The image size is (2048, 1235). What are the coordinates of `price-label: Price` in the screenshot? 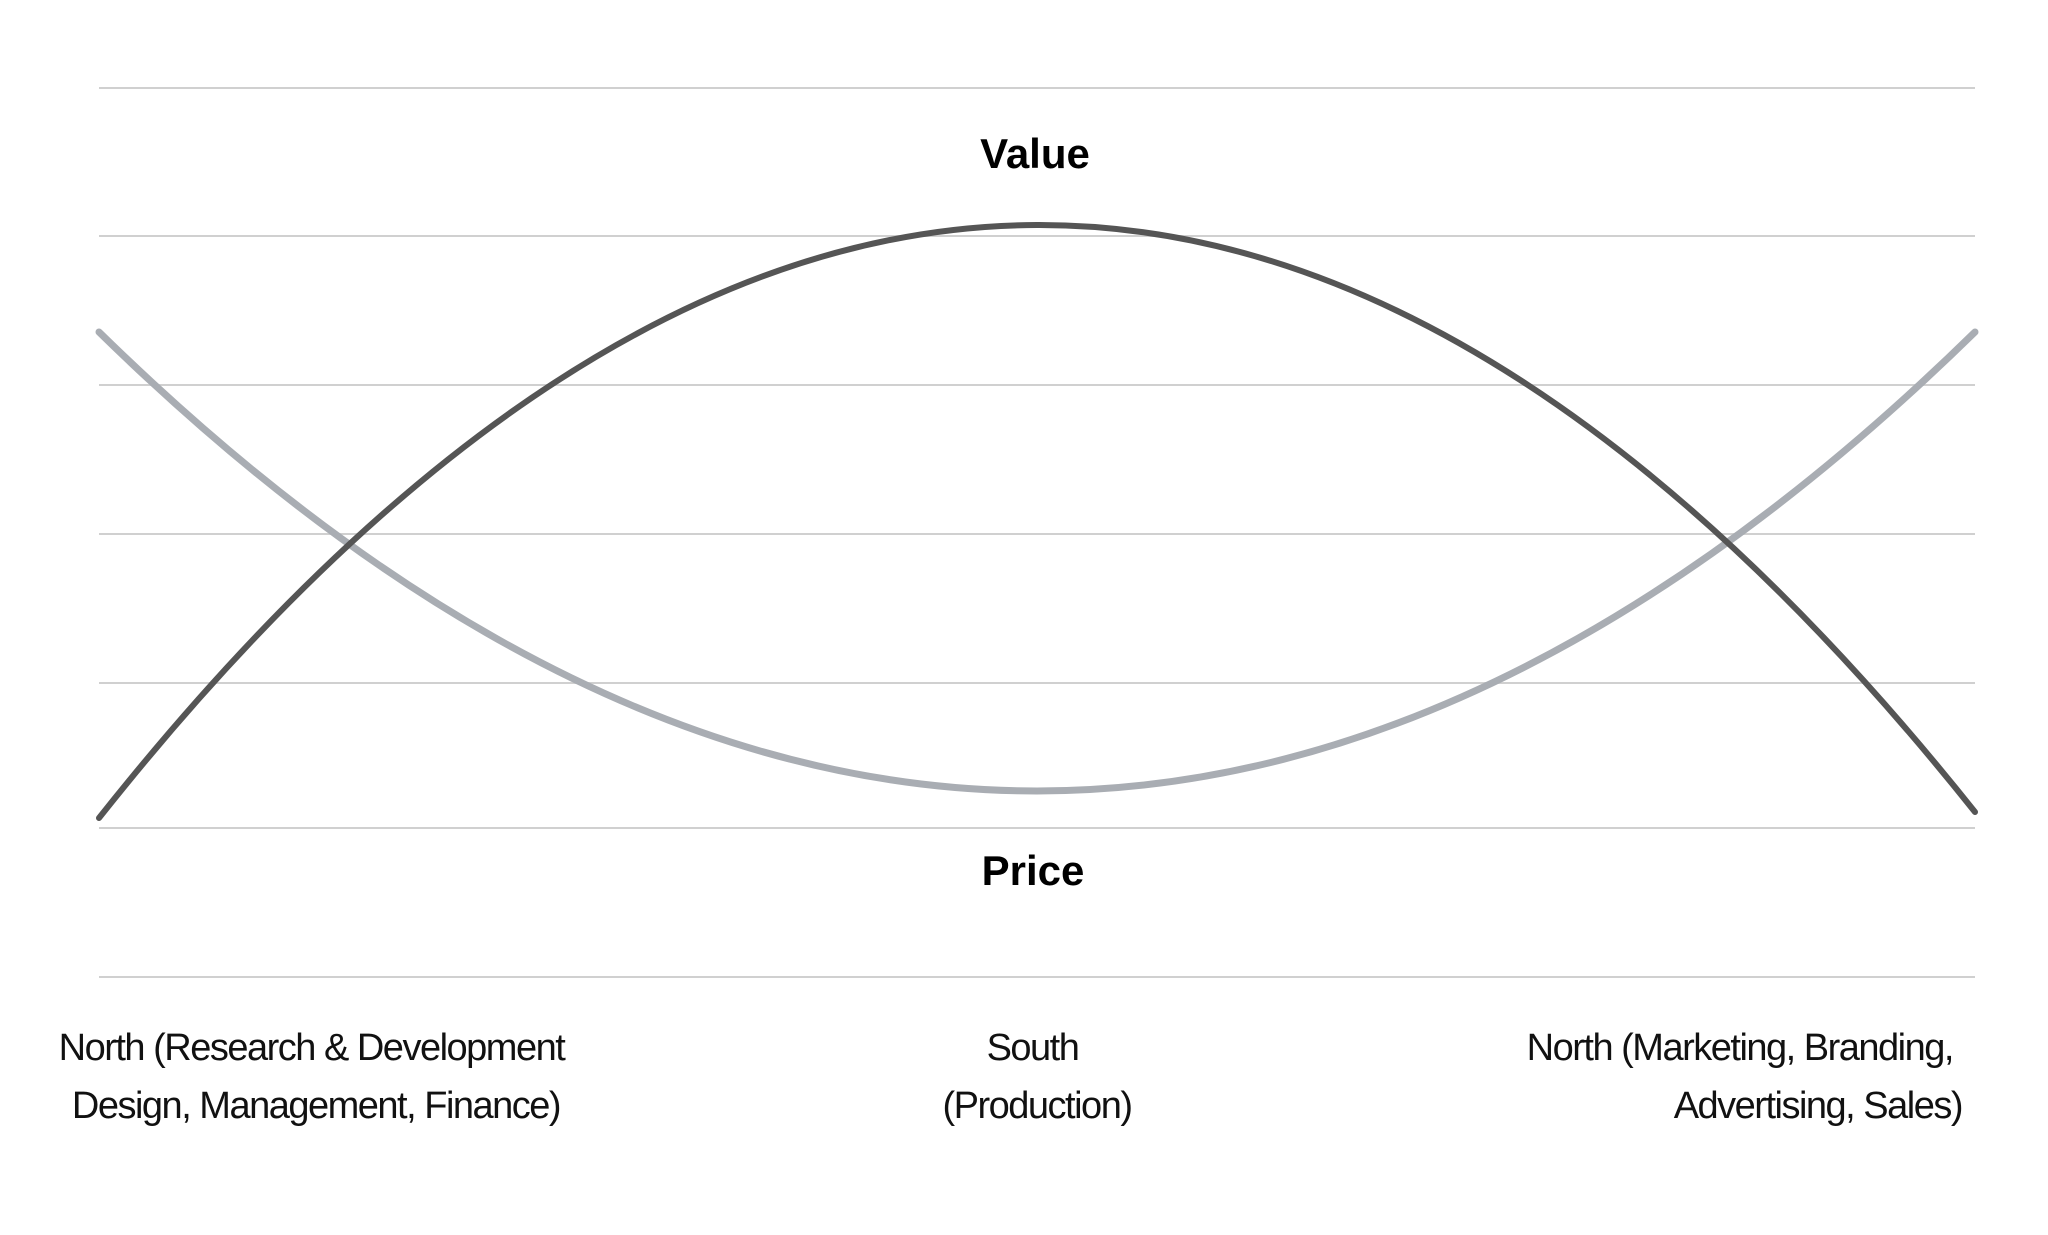 It's located at (1033, 870).